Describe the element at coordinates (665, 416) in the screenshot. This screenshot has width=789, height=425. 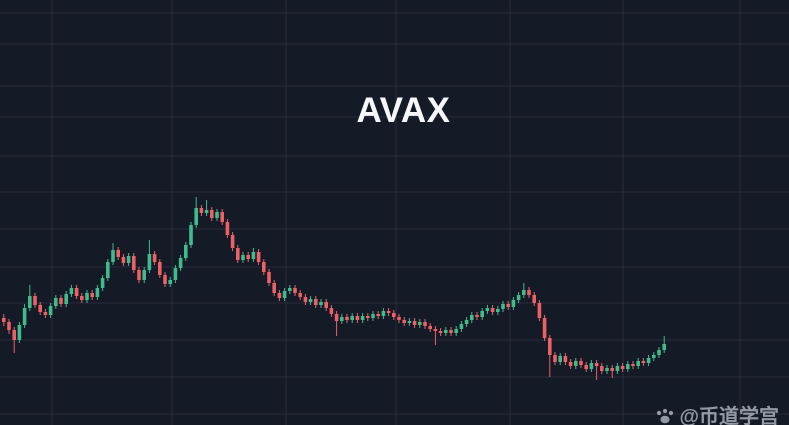
I see `paw-dots-icon` at that location.